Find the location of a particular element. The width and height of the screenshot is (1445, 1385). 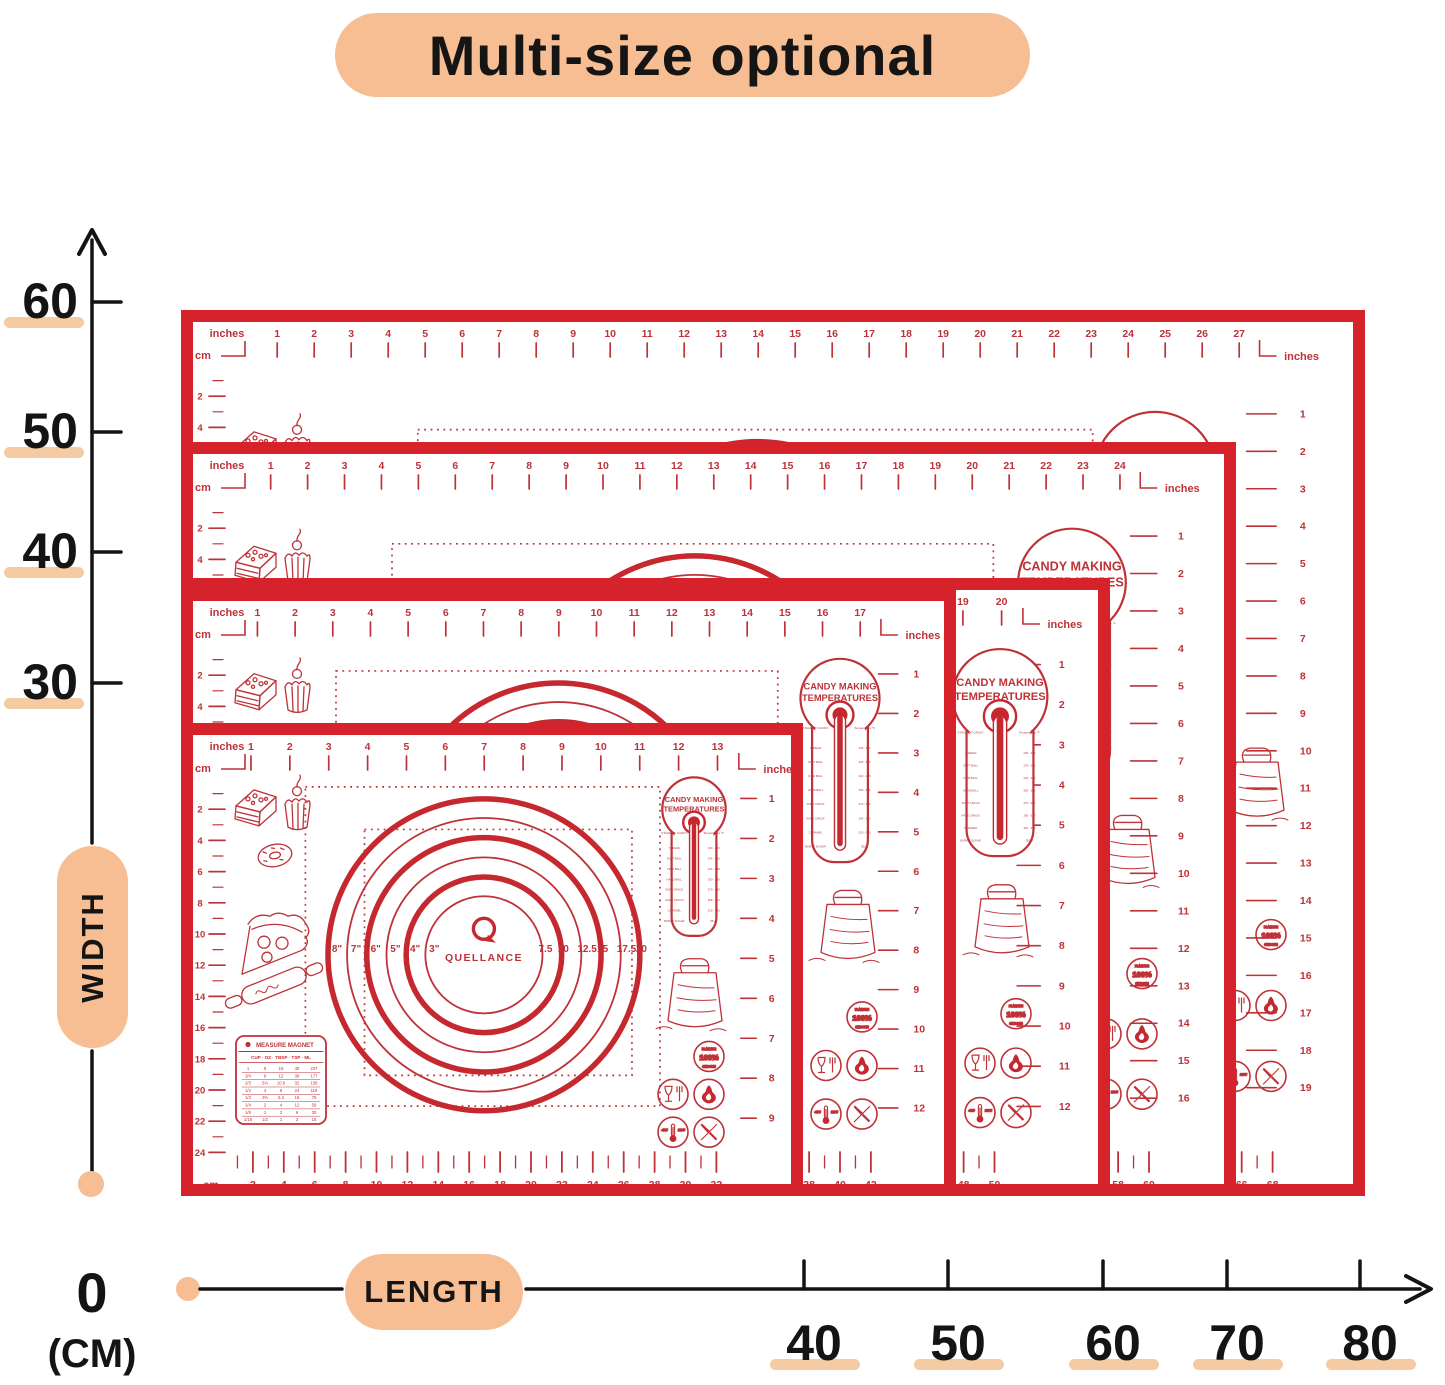

svg-text: 230°F is located at coordinates (834, 1112).